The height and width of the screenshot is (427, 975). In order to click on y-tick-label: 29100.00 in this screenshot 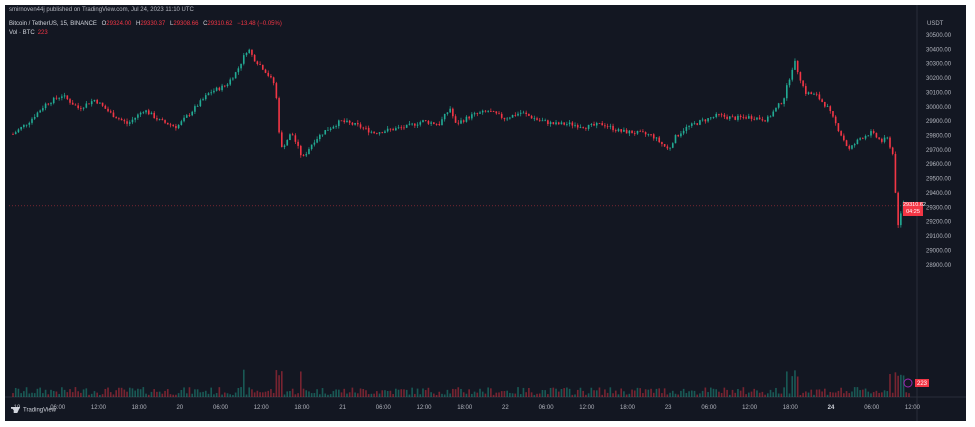, I will do `click(939, 237)`.